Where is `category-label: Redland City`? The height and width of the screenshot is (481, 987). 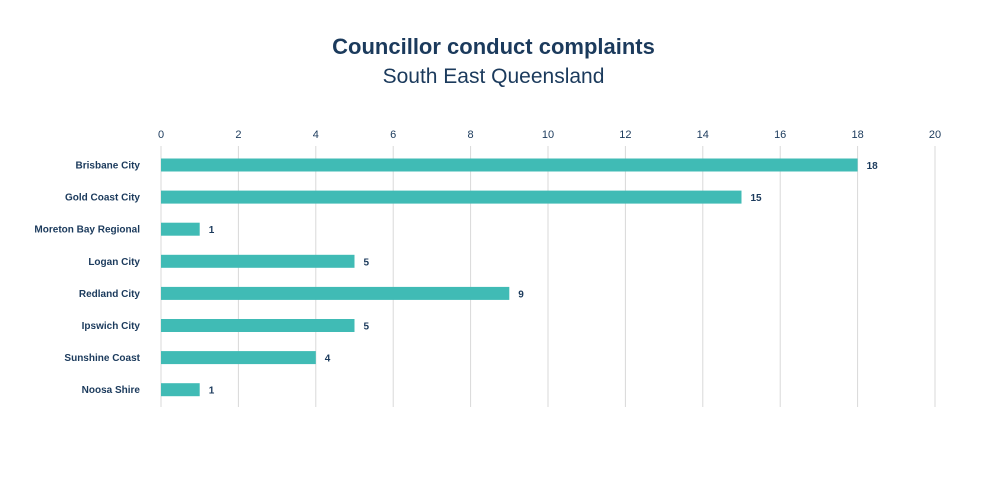 category-label: Redland City is located at coordinates (110, 294).